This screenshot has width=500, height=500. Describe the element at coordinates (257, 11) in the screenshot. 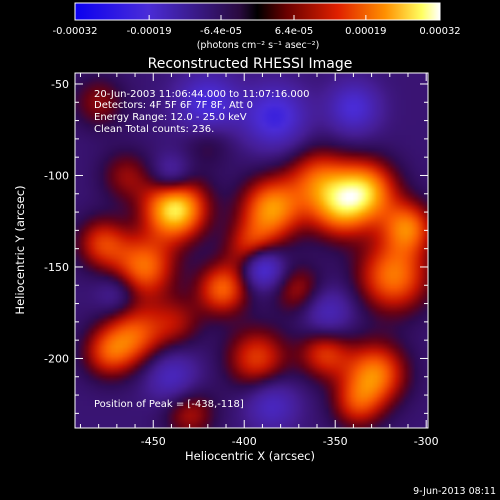

I see `colorbar` at that location.